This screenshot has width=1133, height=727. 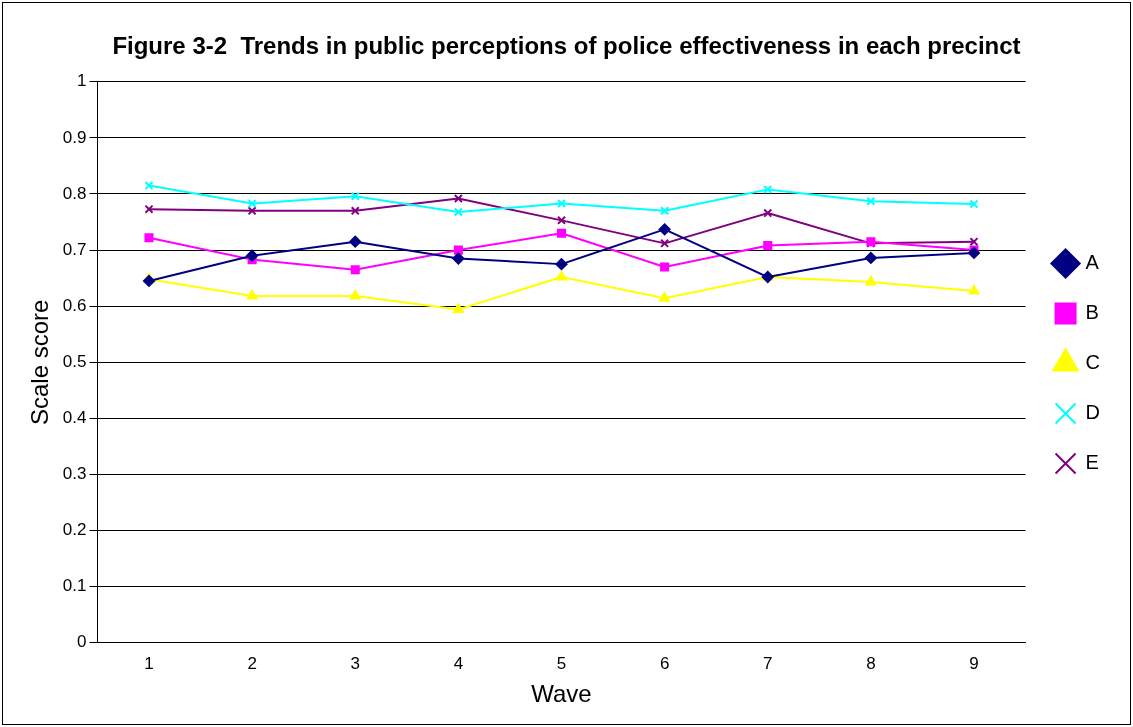 I want to click on y-tick-label: 0, so click(x=81, y=642).